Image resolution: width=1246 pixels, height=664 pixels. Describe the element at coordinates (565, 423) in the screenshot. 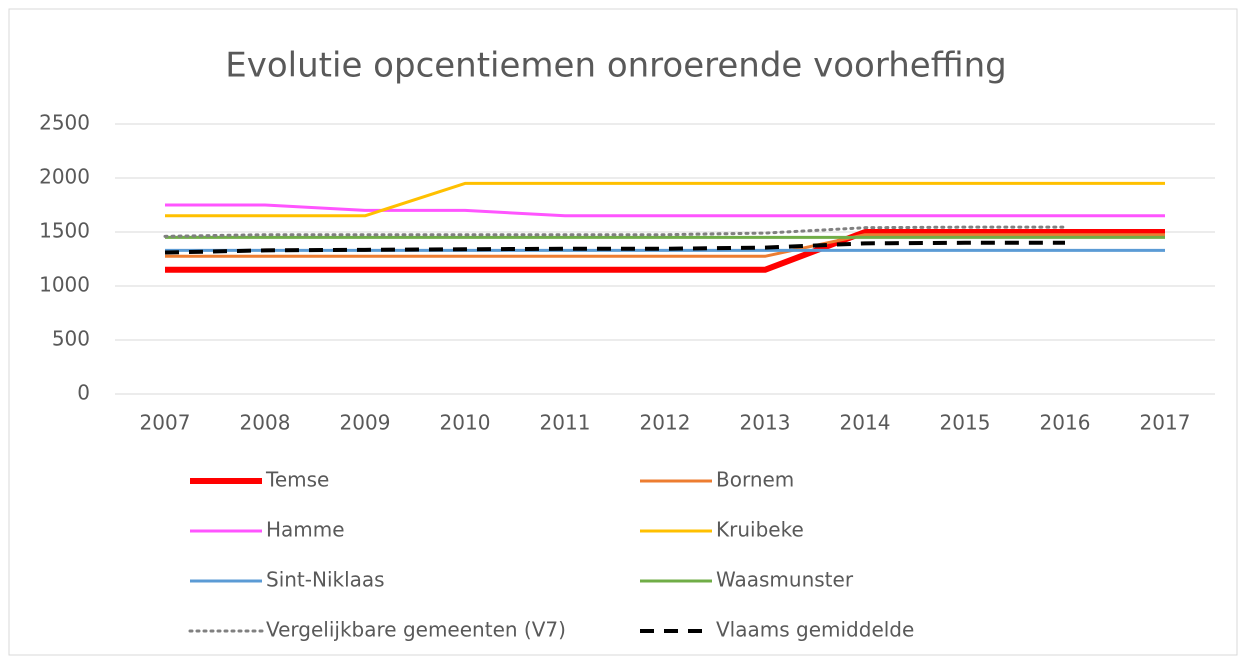

I see `x-tick-label: 2011` at that location.